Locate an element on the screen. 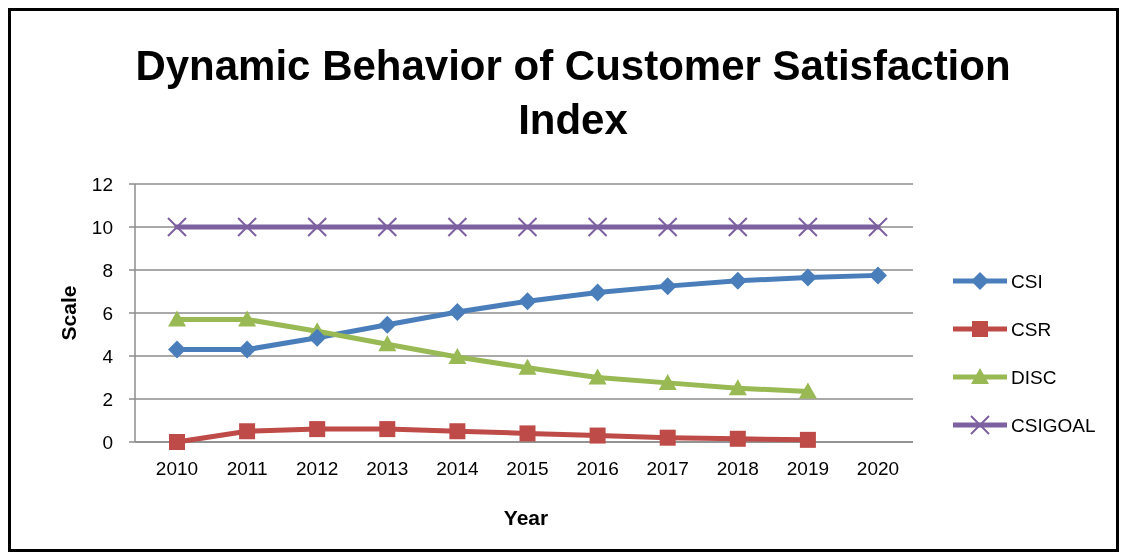  x-tick-label: 2015 is located at coordinates (527, 468).